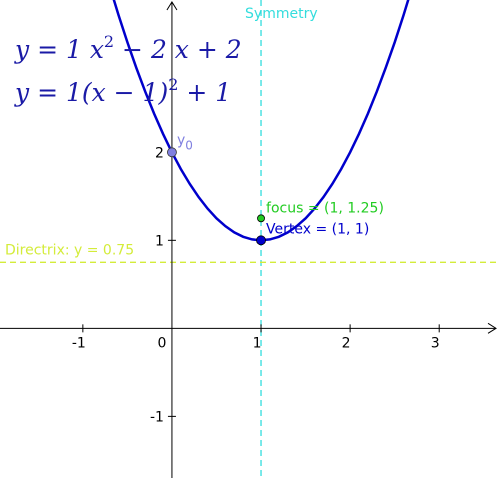  I want to click on x-tick-label: 2, so click(346, 343).